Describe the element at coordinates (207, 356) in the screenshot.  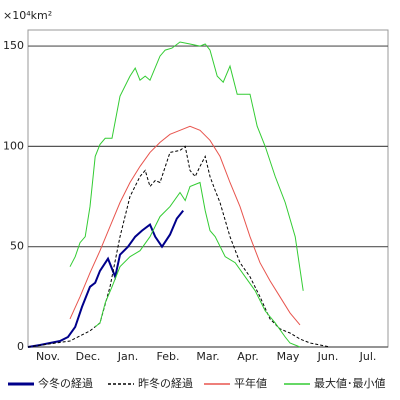
I see `x-tick-label: Mar.` at that location.